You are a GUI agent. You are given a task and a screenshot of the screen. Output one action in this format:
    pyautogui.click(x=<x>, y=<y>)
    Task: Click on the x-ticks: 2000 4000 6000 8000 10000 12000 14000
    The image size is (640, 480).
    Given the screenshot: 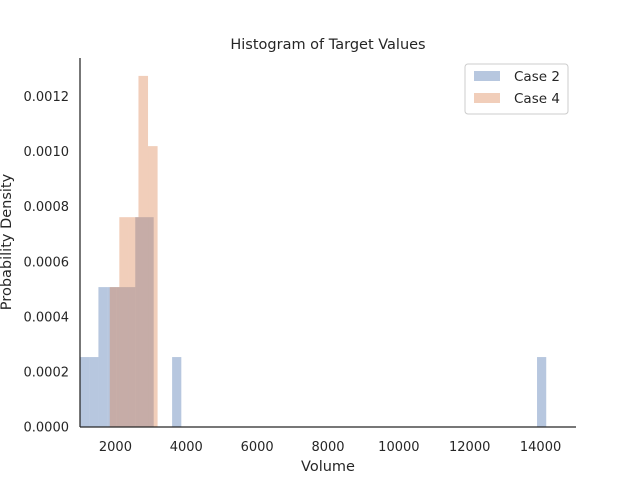 What is the action you would take?
    pyautogui.click(x=330, y=447)
    